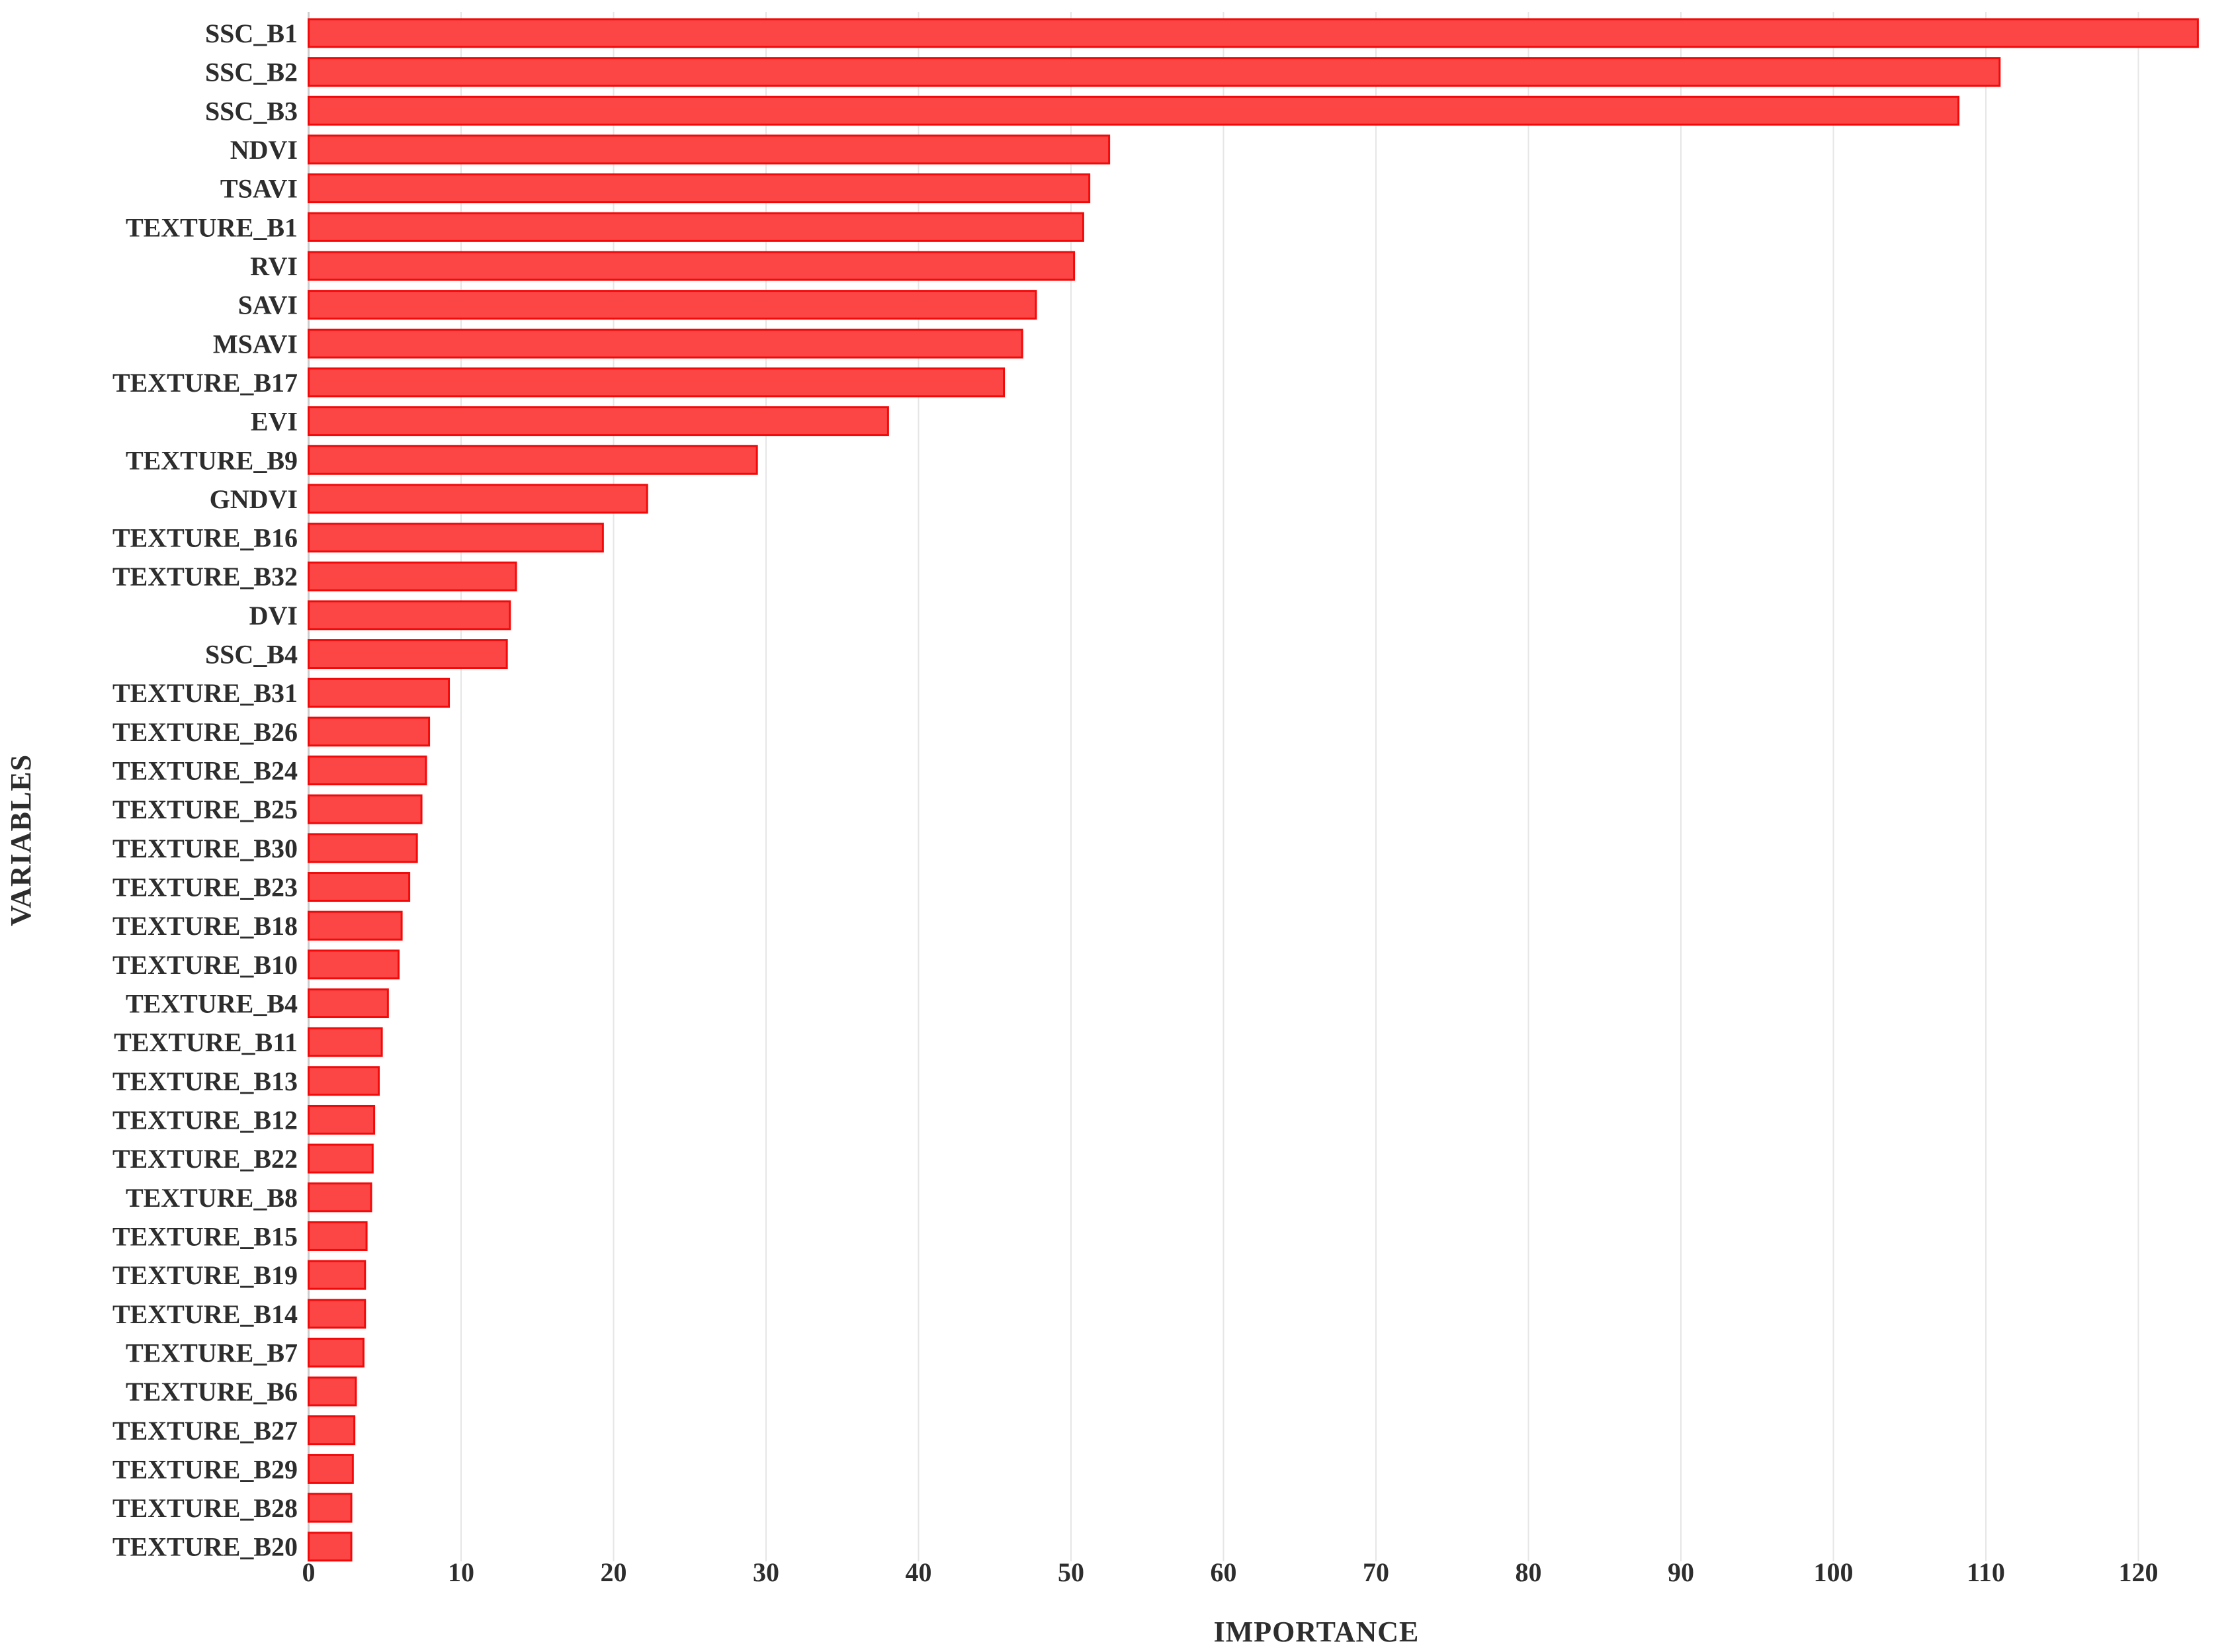 This screenshot has width=2228, height=1652. I want to click on bar-label-TEXTURE_B23: TEXTURE_B23, so click(205, 888).